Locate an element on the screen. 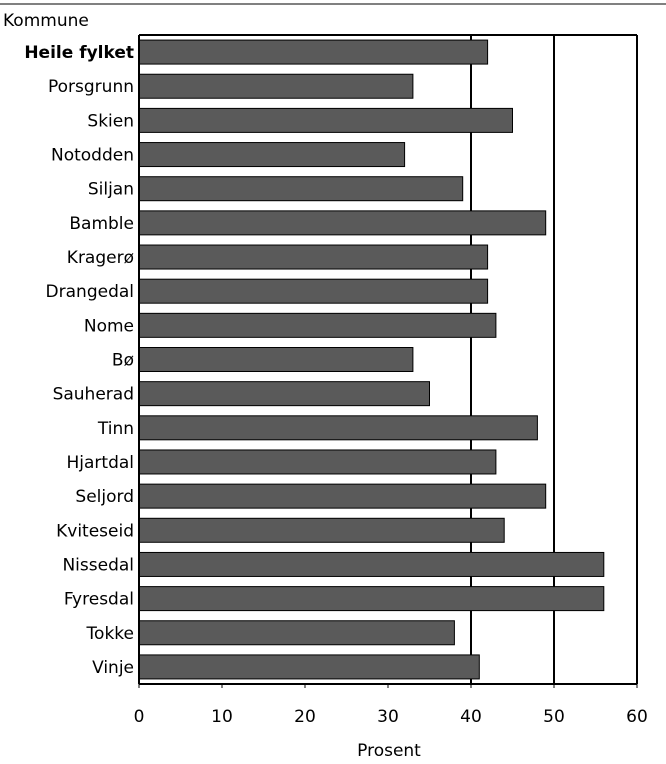 The image size is (666, 764). category-label: Kviteseid is located at coordinates (95, 531).